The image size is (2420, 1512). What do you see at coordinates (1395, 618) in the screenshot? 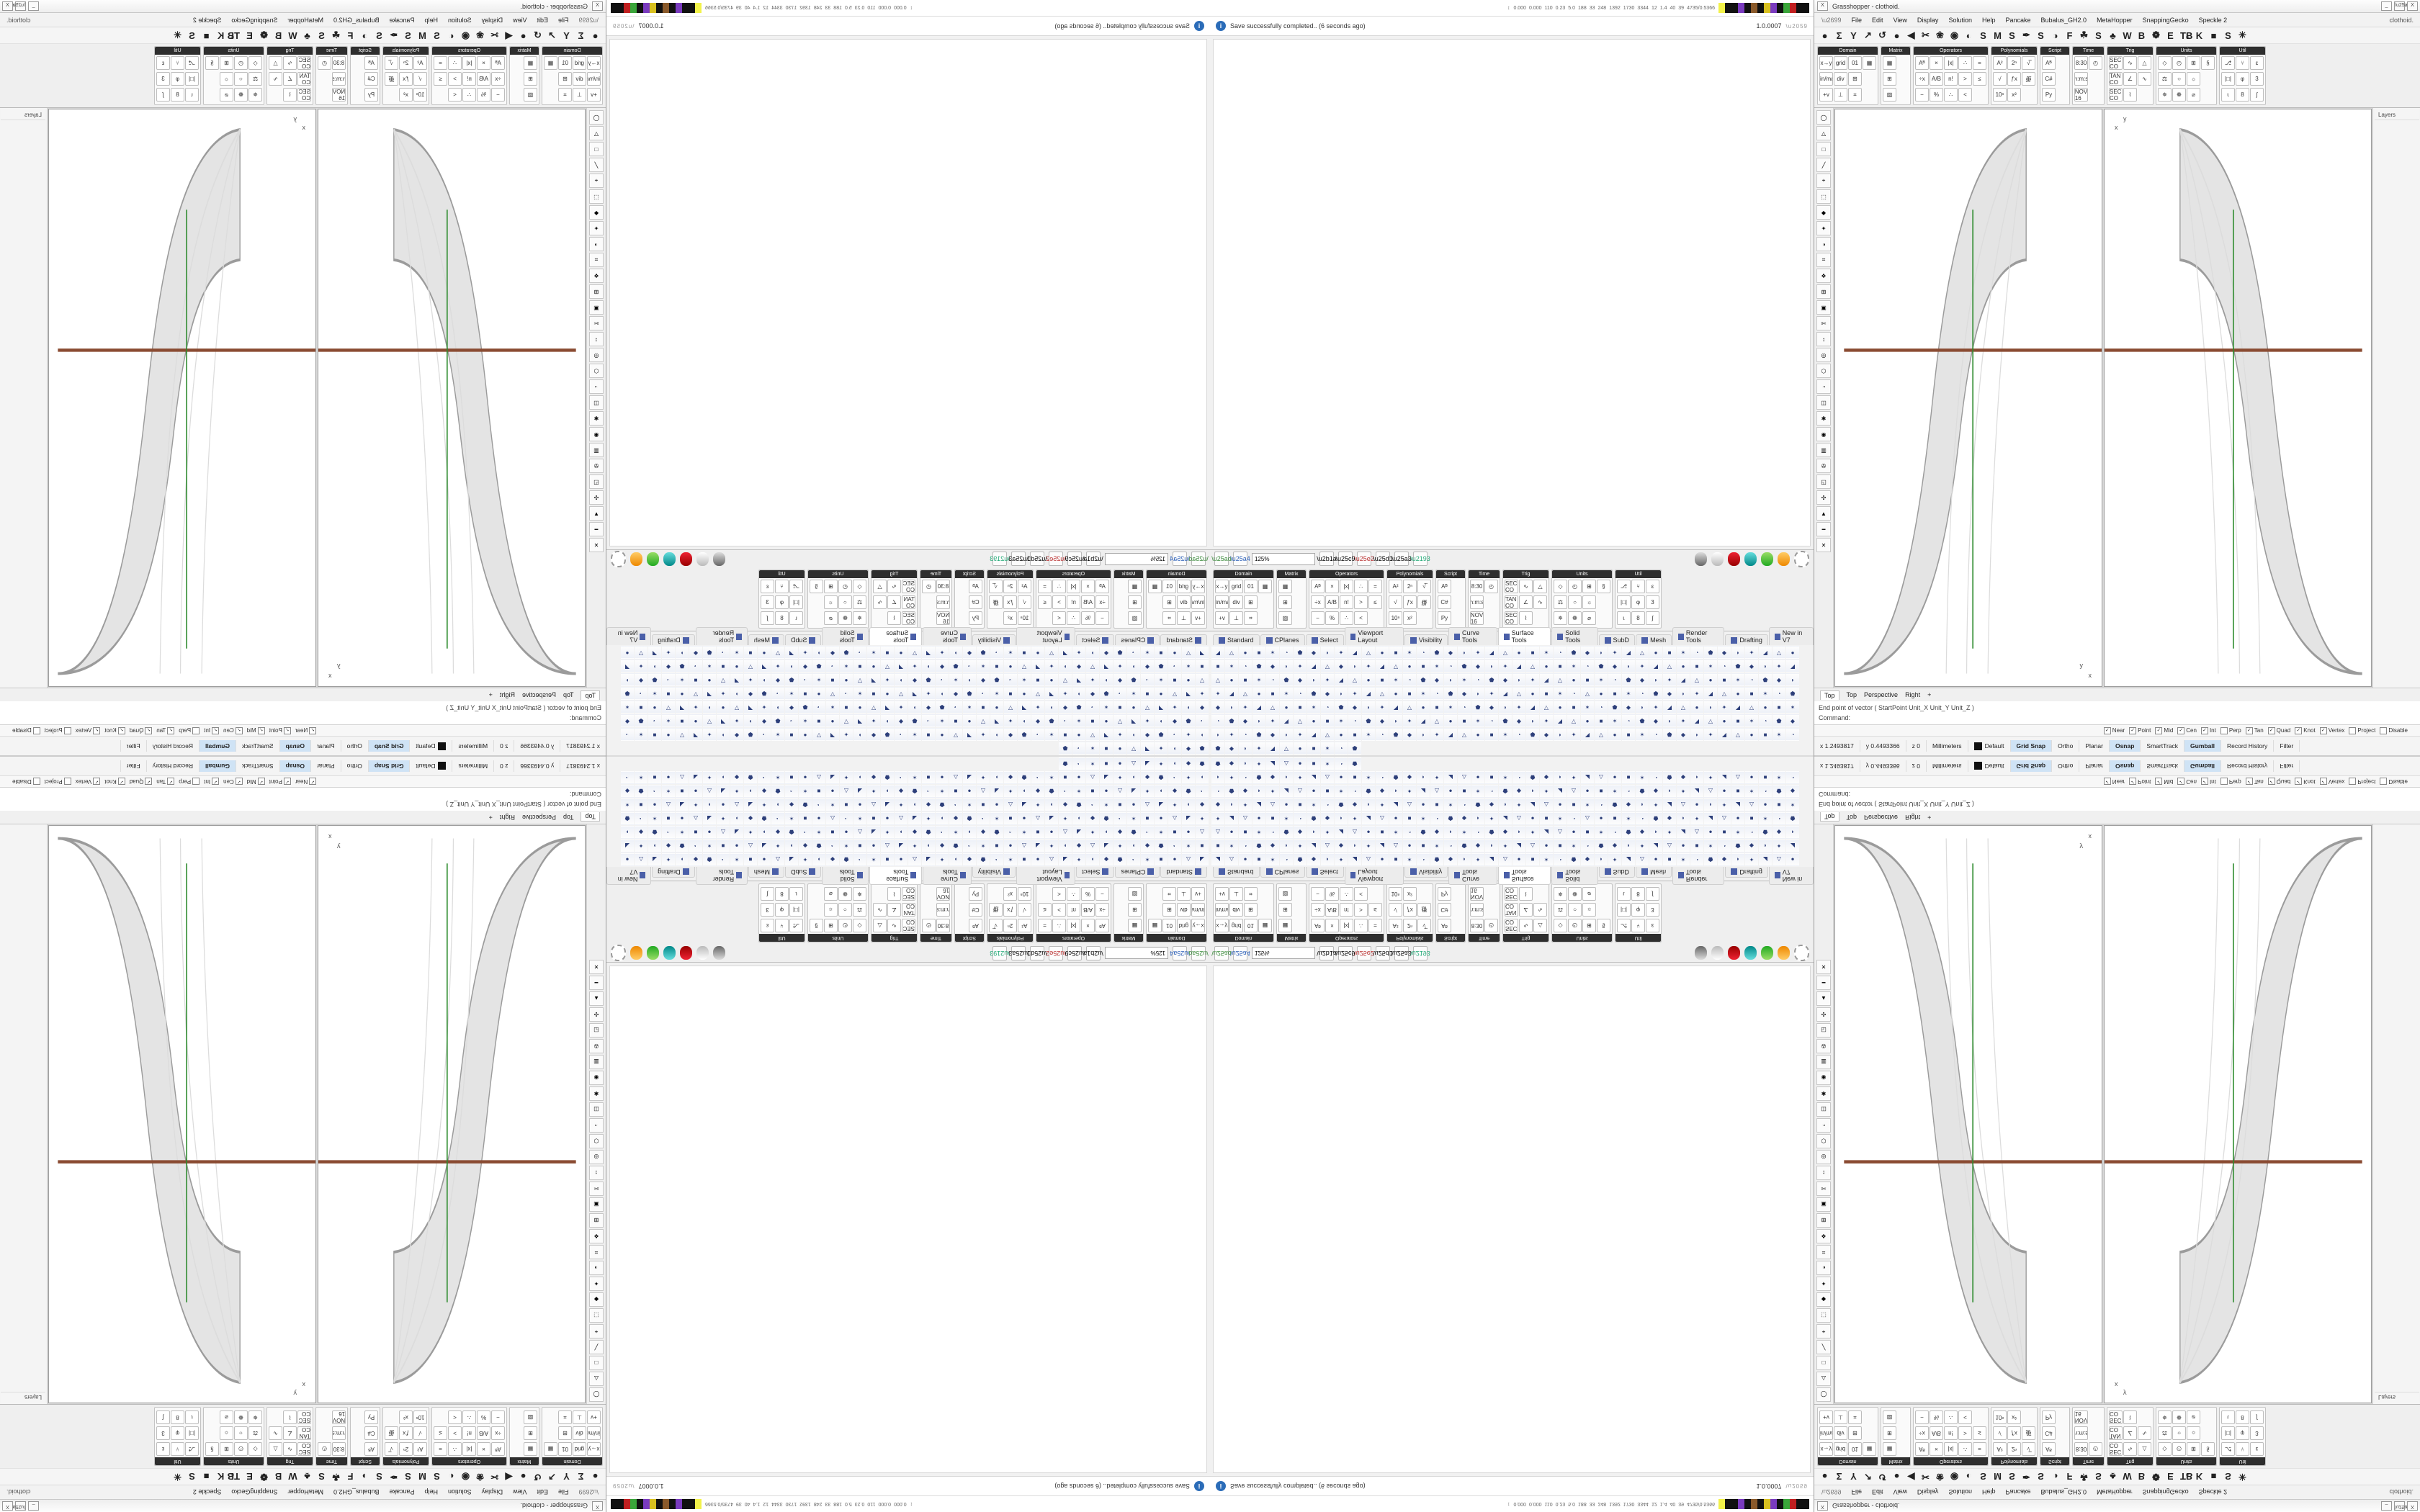
I see `gh-component-icon: 10ⁿ` at bounding box center [1395, 618].